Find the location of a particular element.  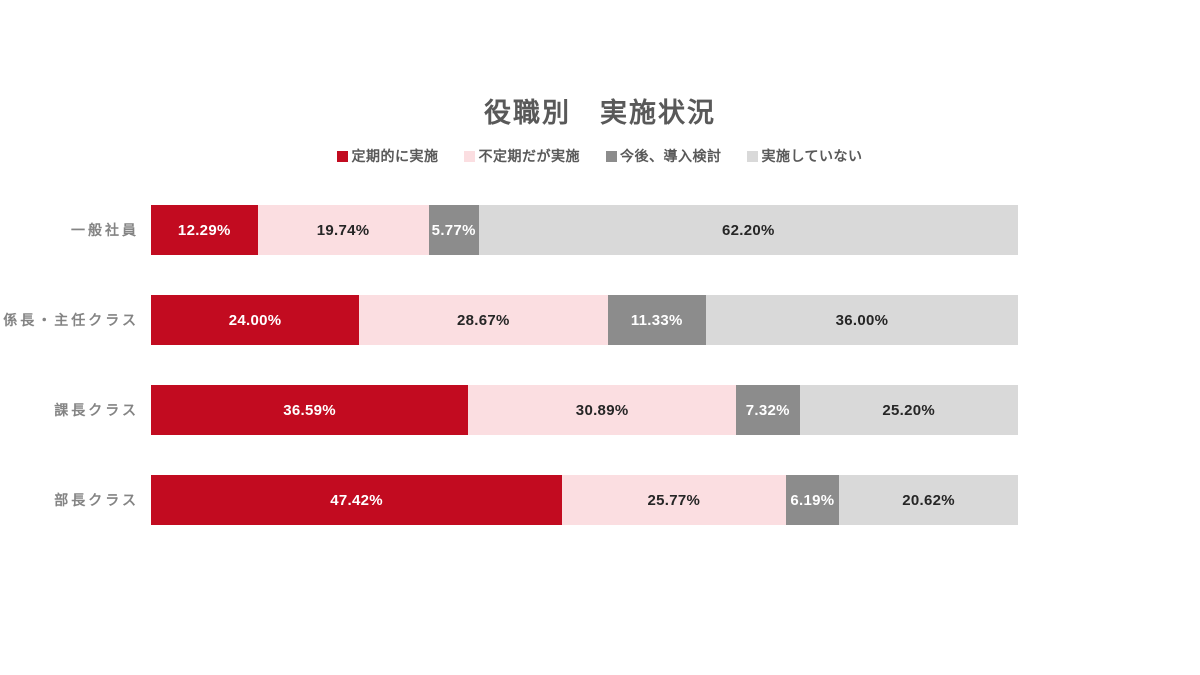

bar-row: 係長・主任クラス 24.00% 28.67% 11.33% 36.00% is located at coordinates (600, 320).